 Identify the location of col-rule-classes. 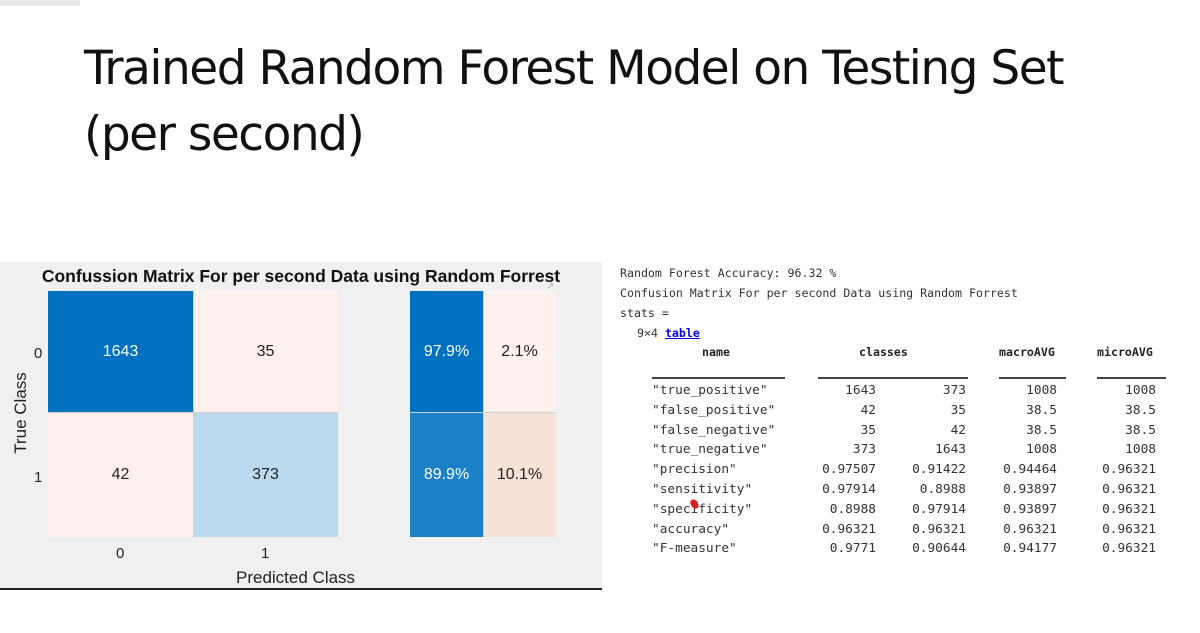
(893, 378).